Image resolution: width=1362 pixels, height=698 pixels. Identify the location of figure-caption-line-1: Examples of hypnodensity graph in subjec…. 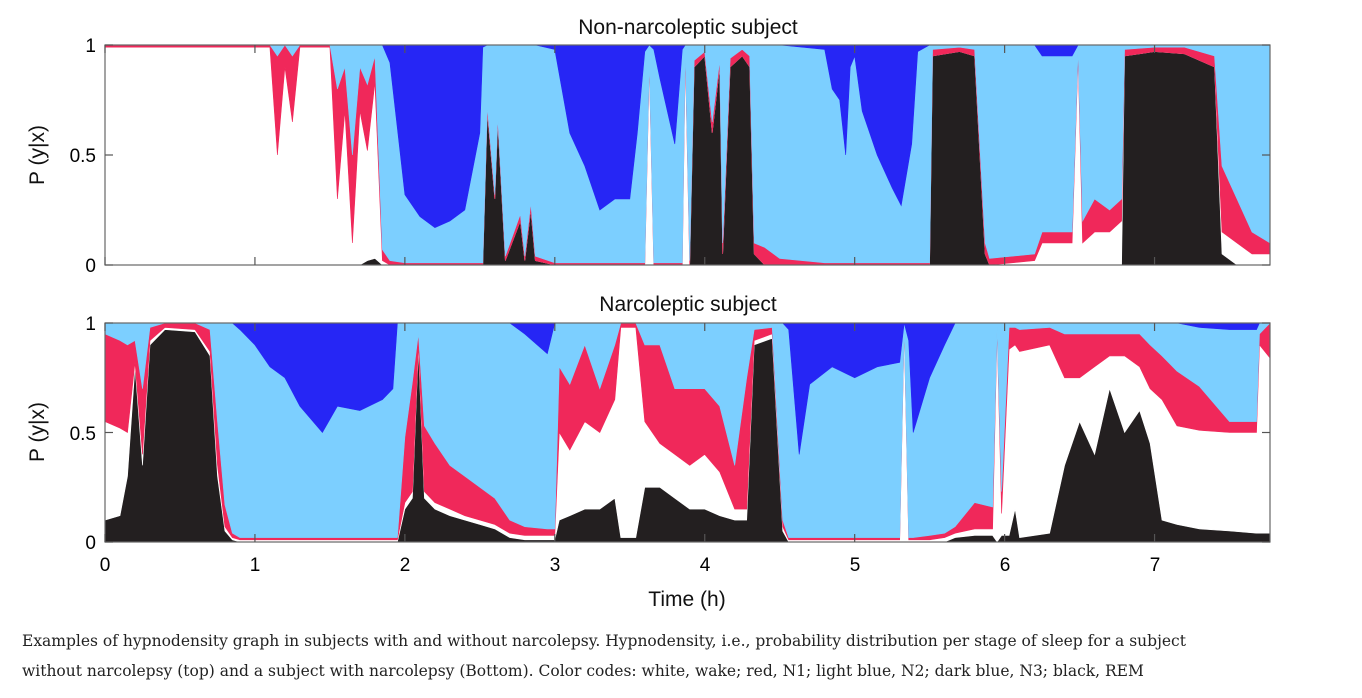
(604, 641).